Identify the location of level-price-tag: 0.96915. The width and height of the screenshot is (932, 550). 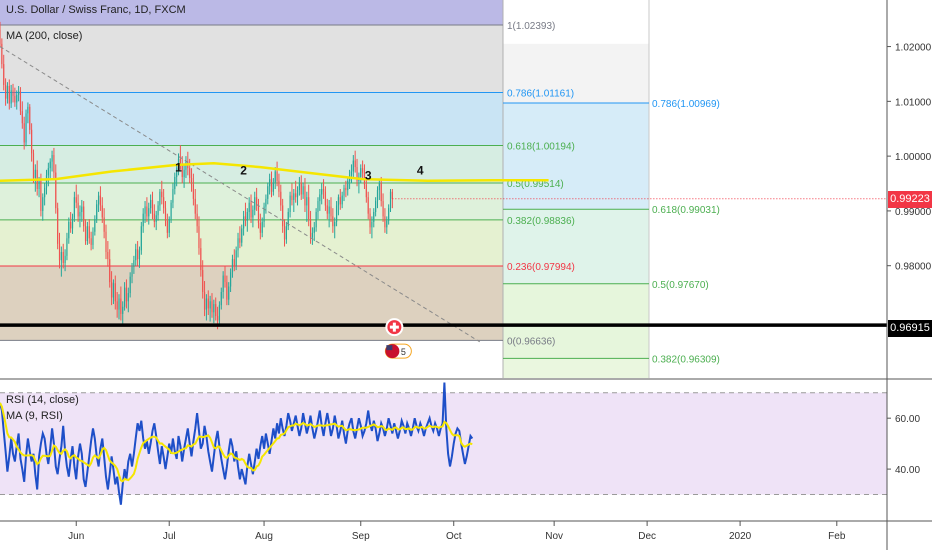
(910, 328).